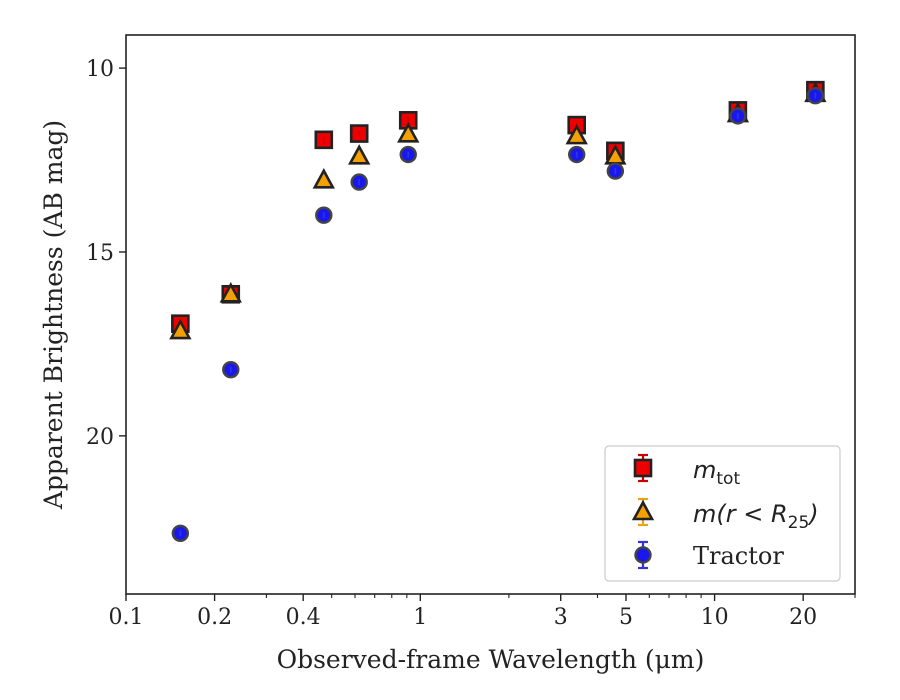 The image size is (900, 700). Describe the element at coordinates (100, 69) in the screenshot. I see `y-tick-label: 10` at that location.